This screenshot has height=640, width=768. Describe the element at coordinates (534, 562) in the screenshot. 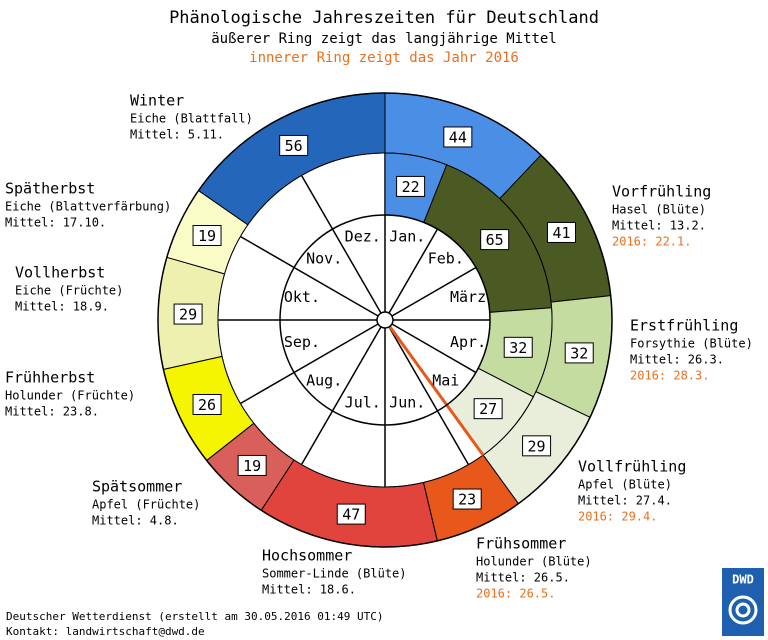

I see `season-plant: Holunder (Blüte)` at that location.